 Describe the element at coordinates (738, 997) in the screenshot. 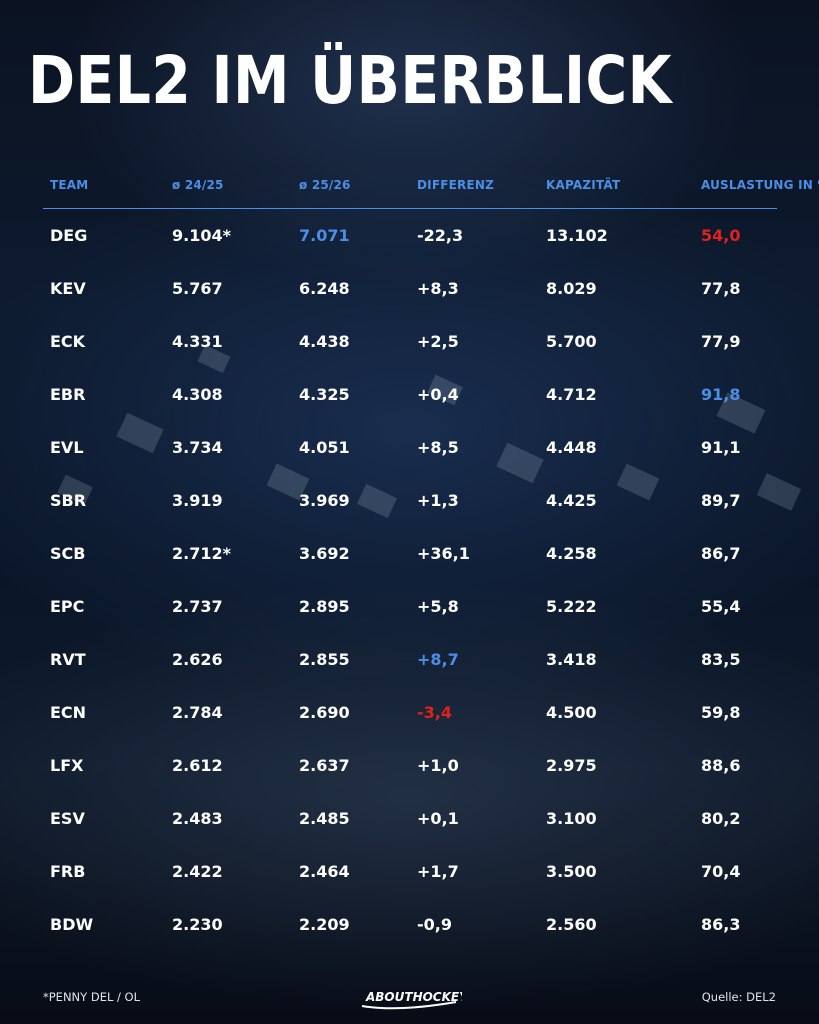

I see `source-note: Quelle: DEL2` at that location.